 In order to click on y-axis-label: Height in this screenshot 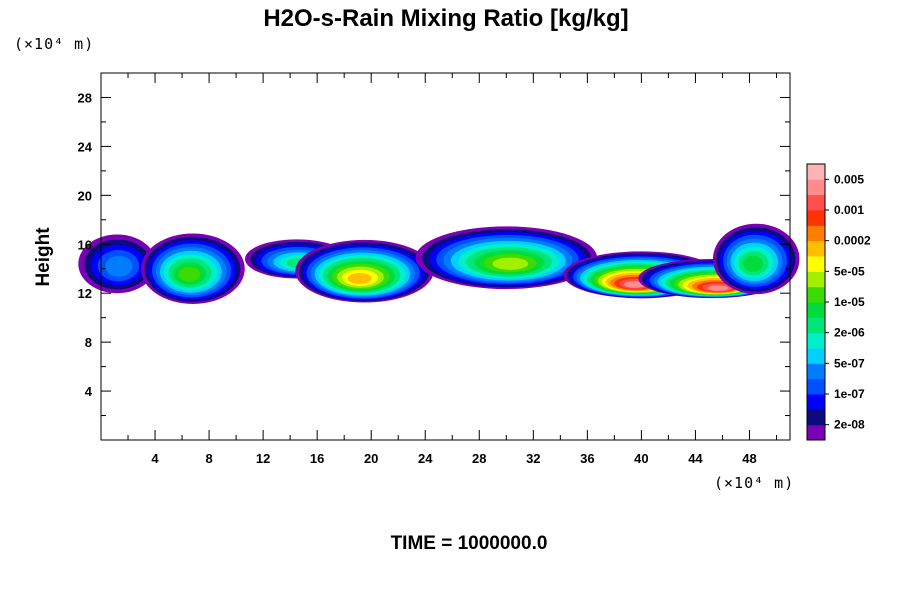, I will do `click(43, 257)`.